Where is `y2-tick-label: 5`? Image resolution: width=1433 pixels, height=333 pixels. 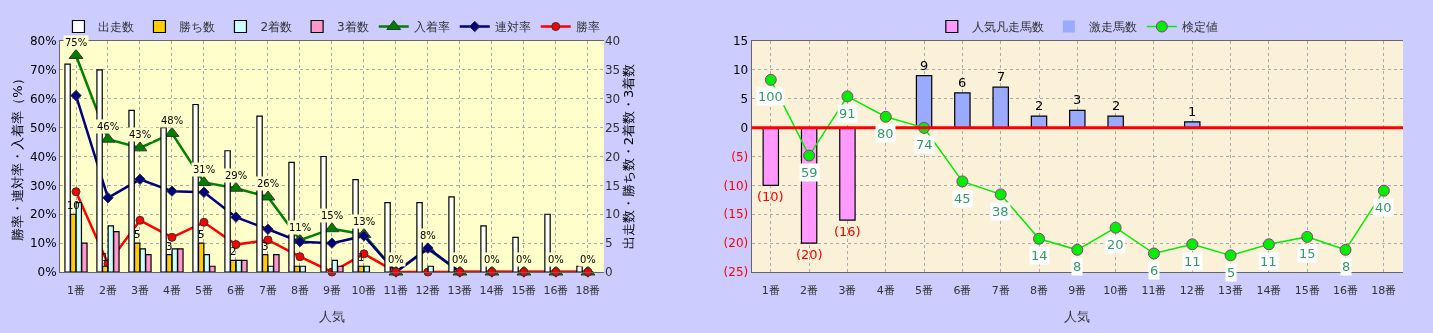 y2-tick-label: 5 is located at coordinates (608, 243).